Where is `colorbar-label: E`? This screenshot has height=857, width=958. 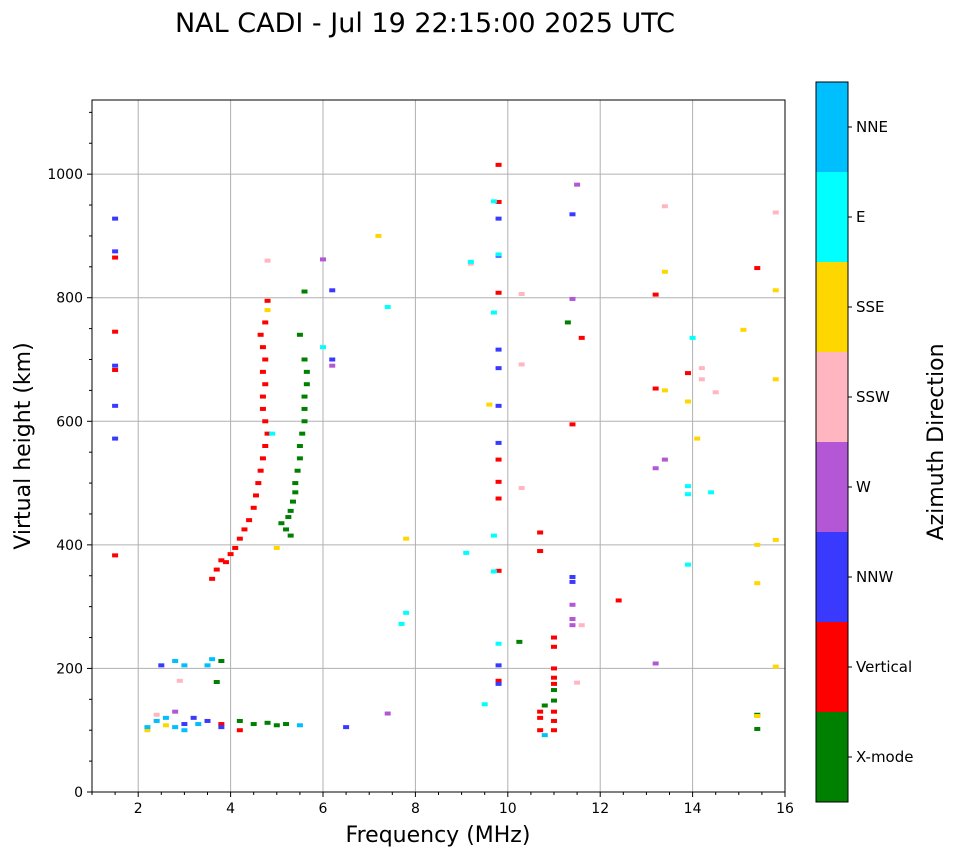 colorbar-label: E is located at coordinates (860, 217).